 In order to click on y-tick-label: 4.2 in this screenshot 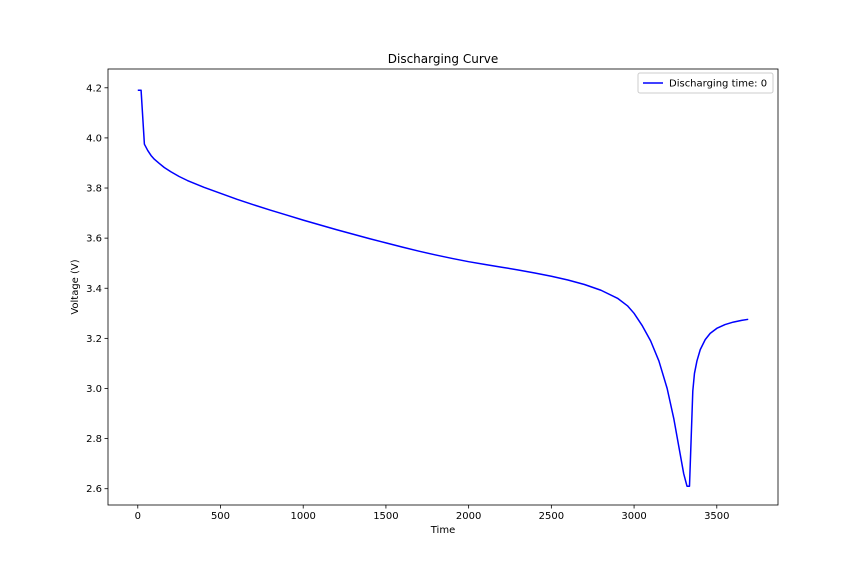, I will do `click(94, 88)`.